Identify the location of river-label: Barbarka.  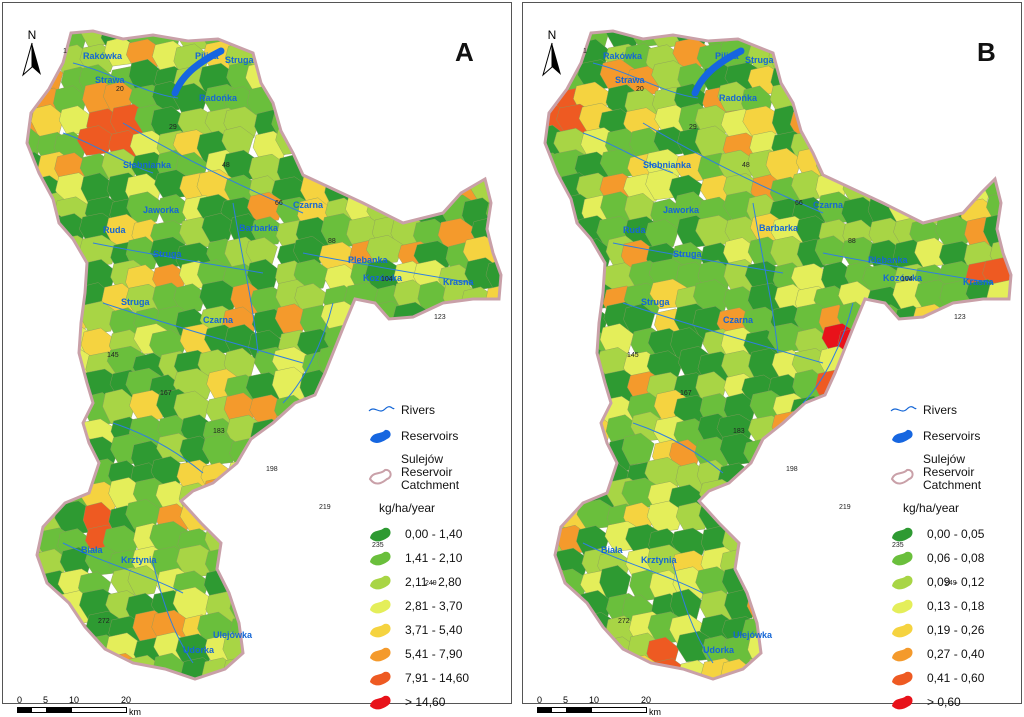
(259, 228).